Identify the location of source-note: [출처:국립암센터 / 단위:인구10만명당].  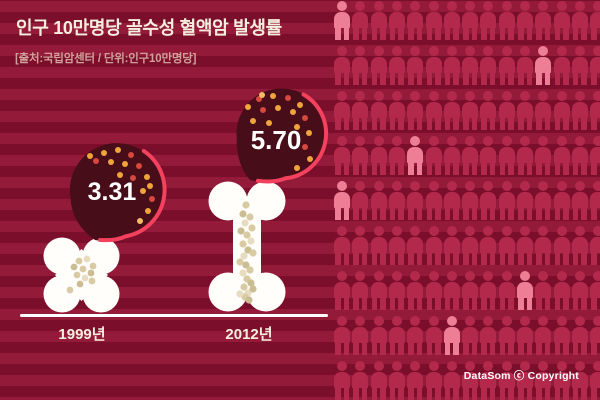
(106, 59).